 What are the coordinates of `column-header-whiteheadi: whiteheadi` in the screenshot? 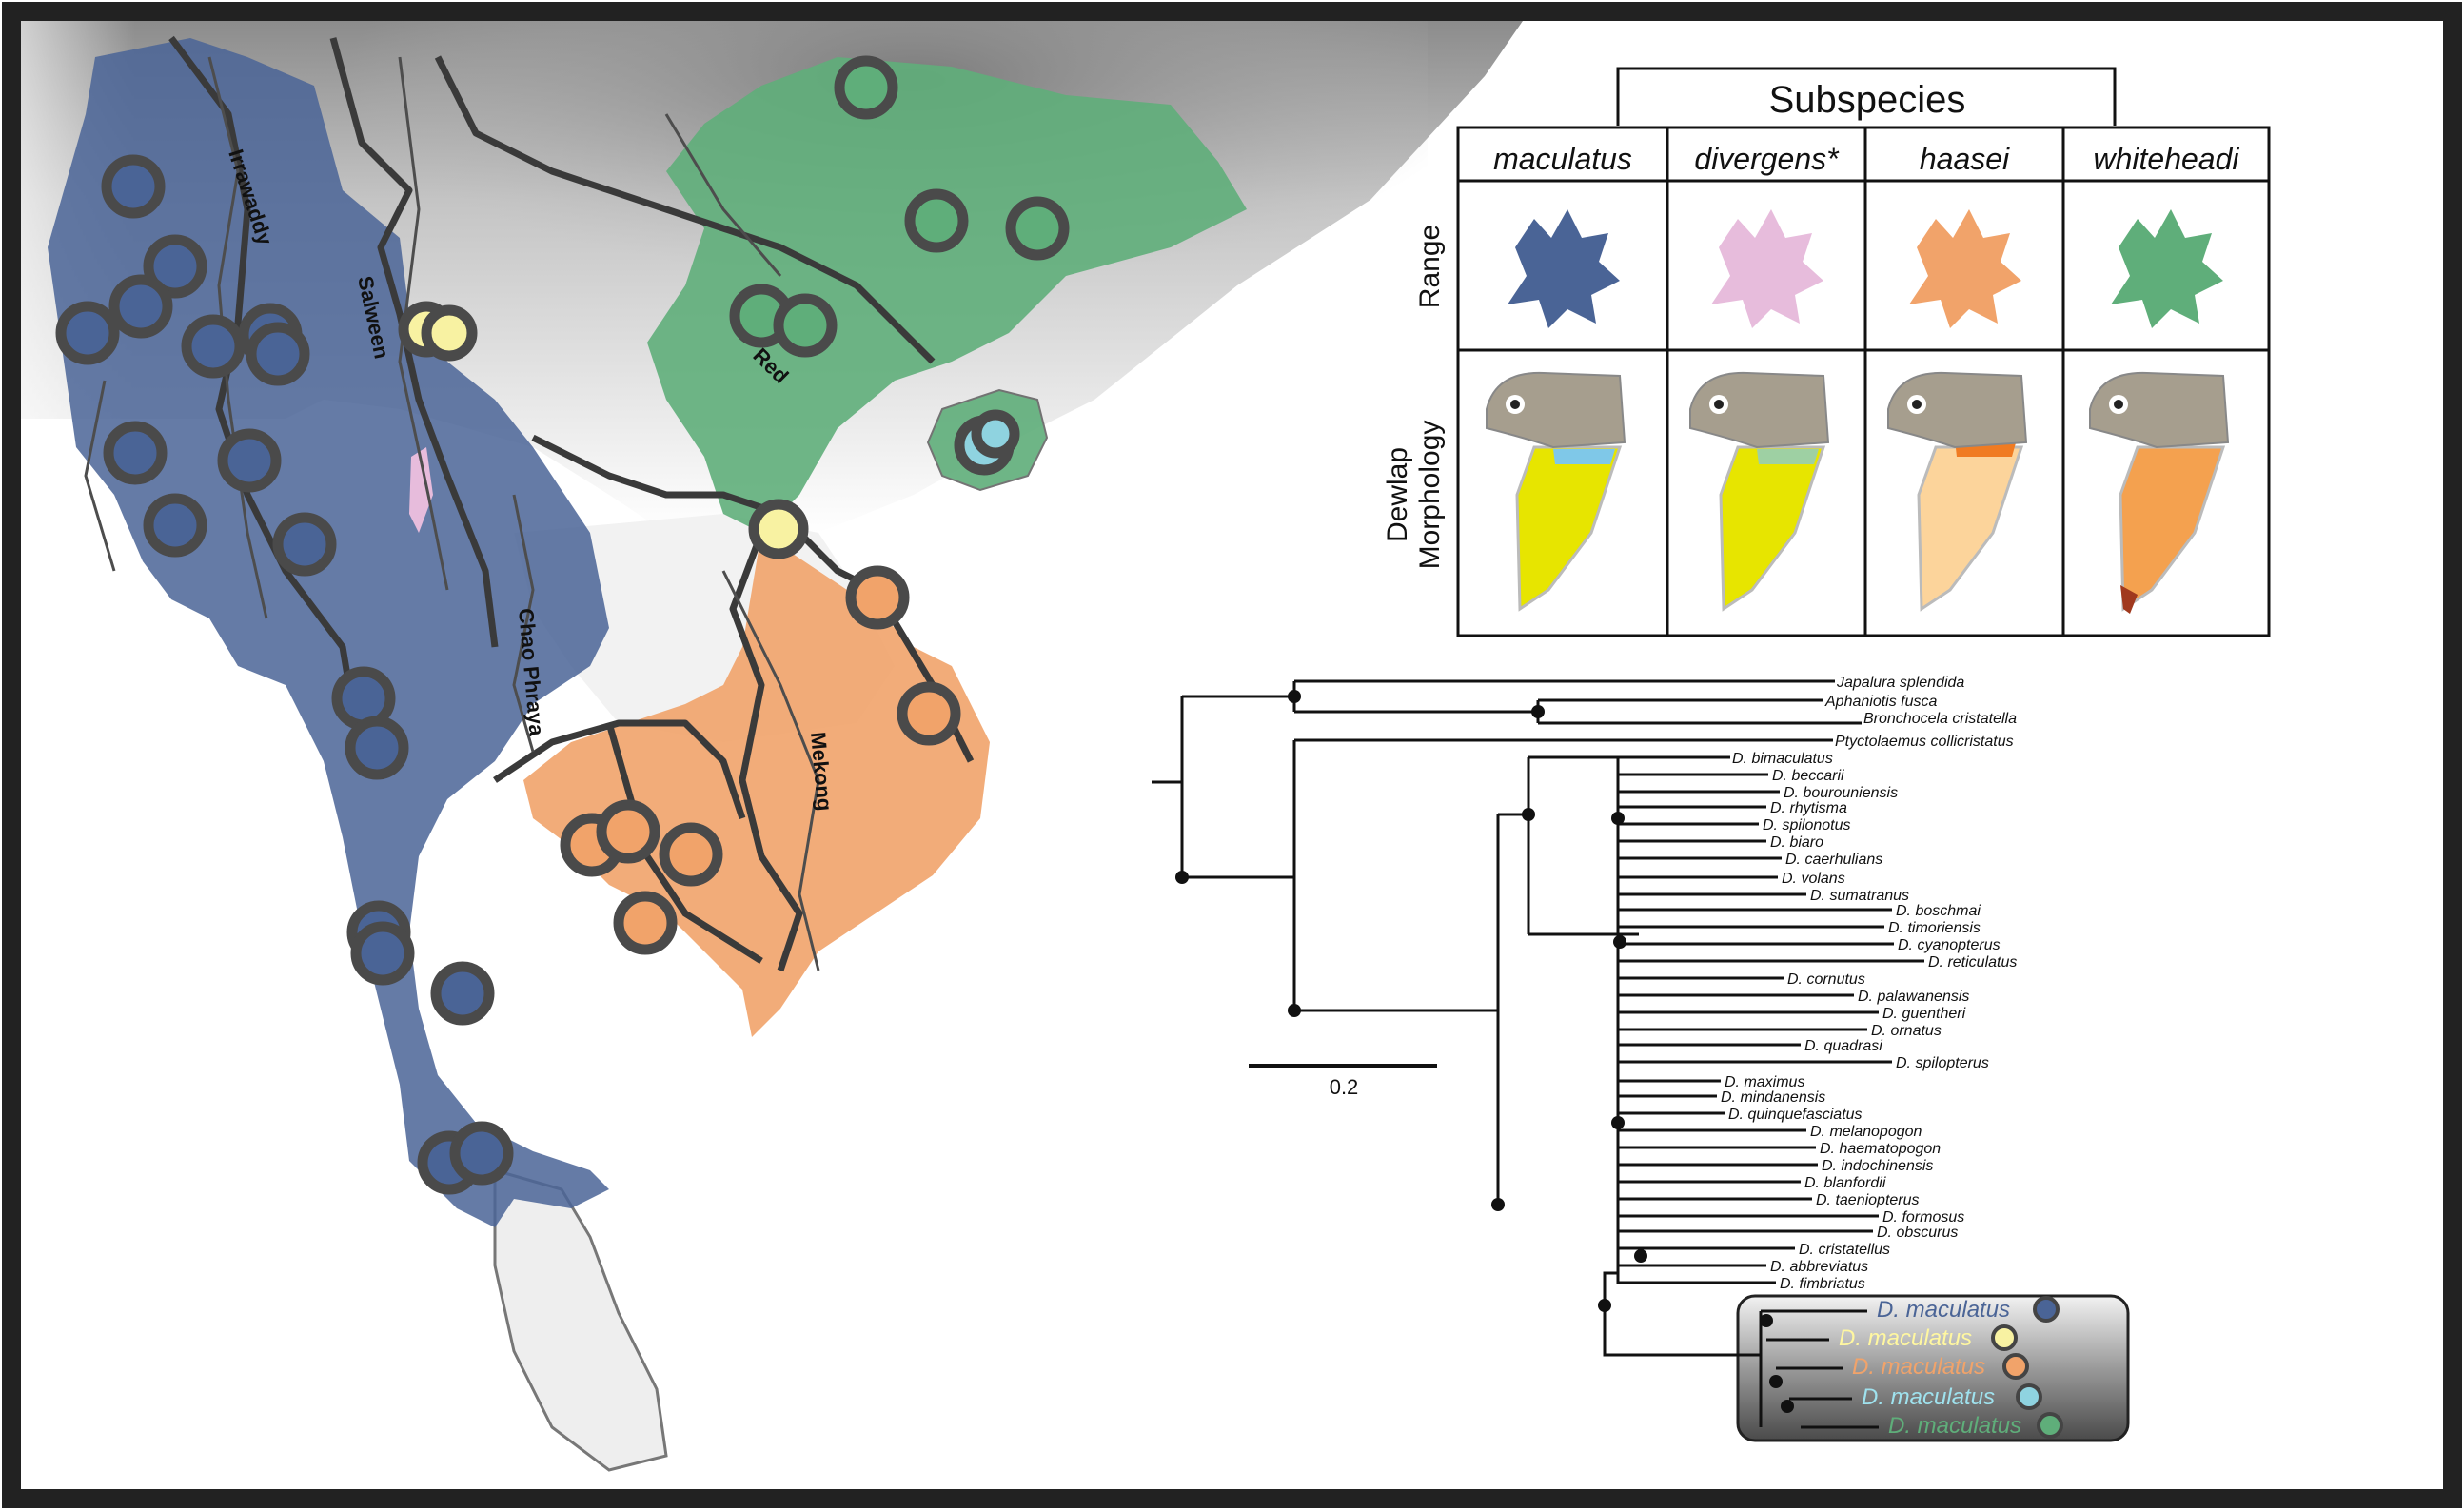 It's located at (2167, 159).